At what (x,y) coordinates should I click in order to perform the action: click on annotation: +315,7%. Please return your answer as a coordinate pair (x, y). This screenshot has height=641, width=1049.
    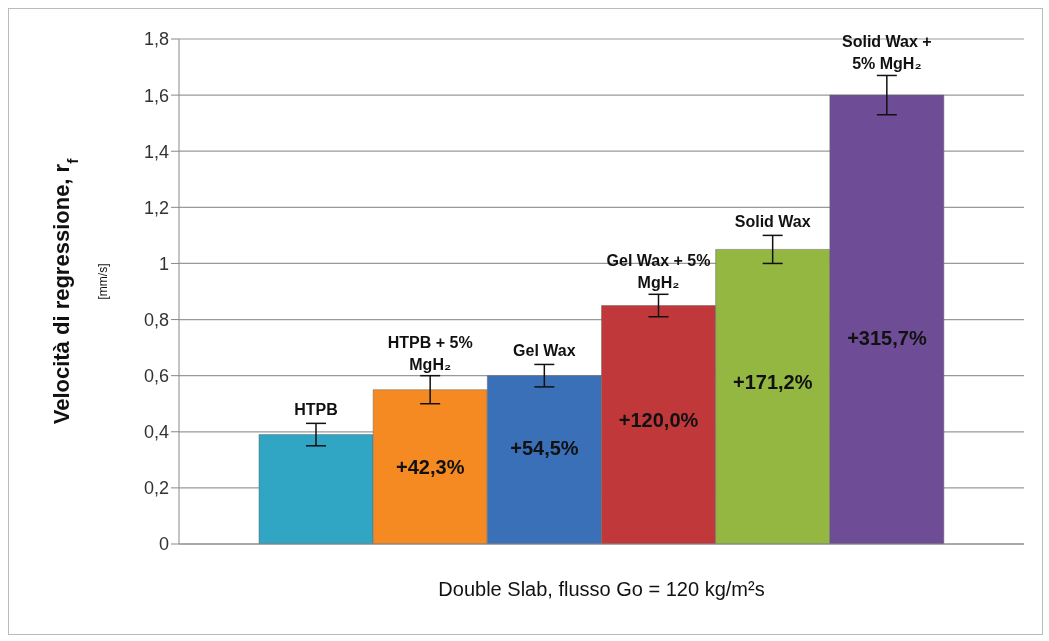
    Looking at the image, I should click on (887, 337).